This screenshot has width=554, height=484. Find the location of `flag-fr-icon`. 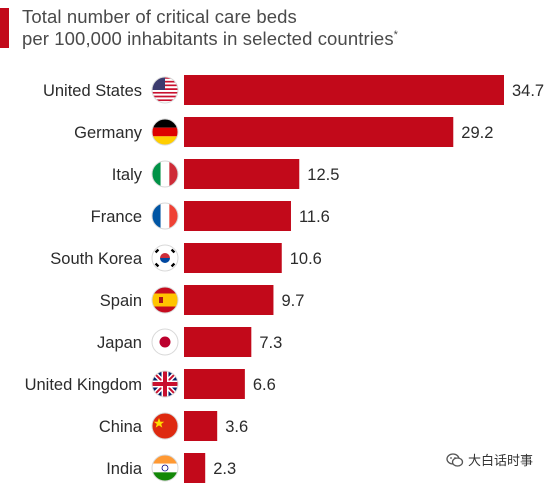

flag-fr-icon is located at coordinates (165, 216).